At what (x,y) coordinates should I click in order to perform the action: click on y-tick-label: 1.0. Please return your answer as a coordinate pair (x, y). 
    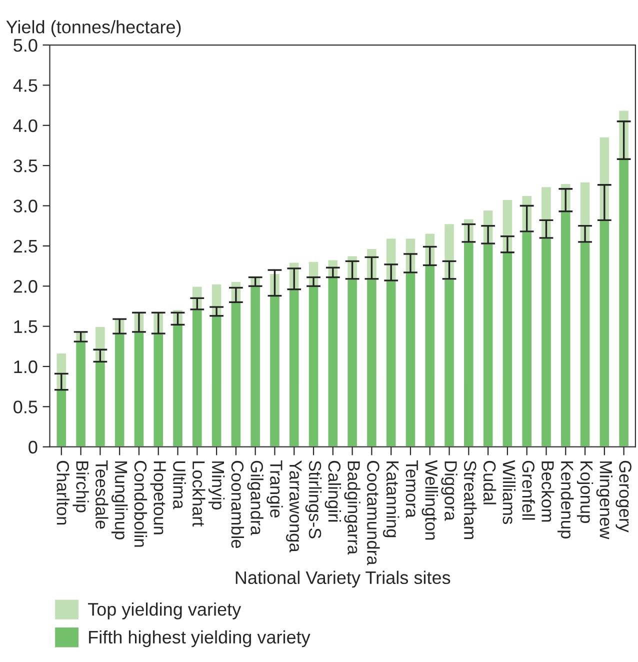
    Looking at the image, I should click on (26, 367).